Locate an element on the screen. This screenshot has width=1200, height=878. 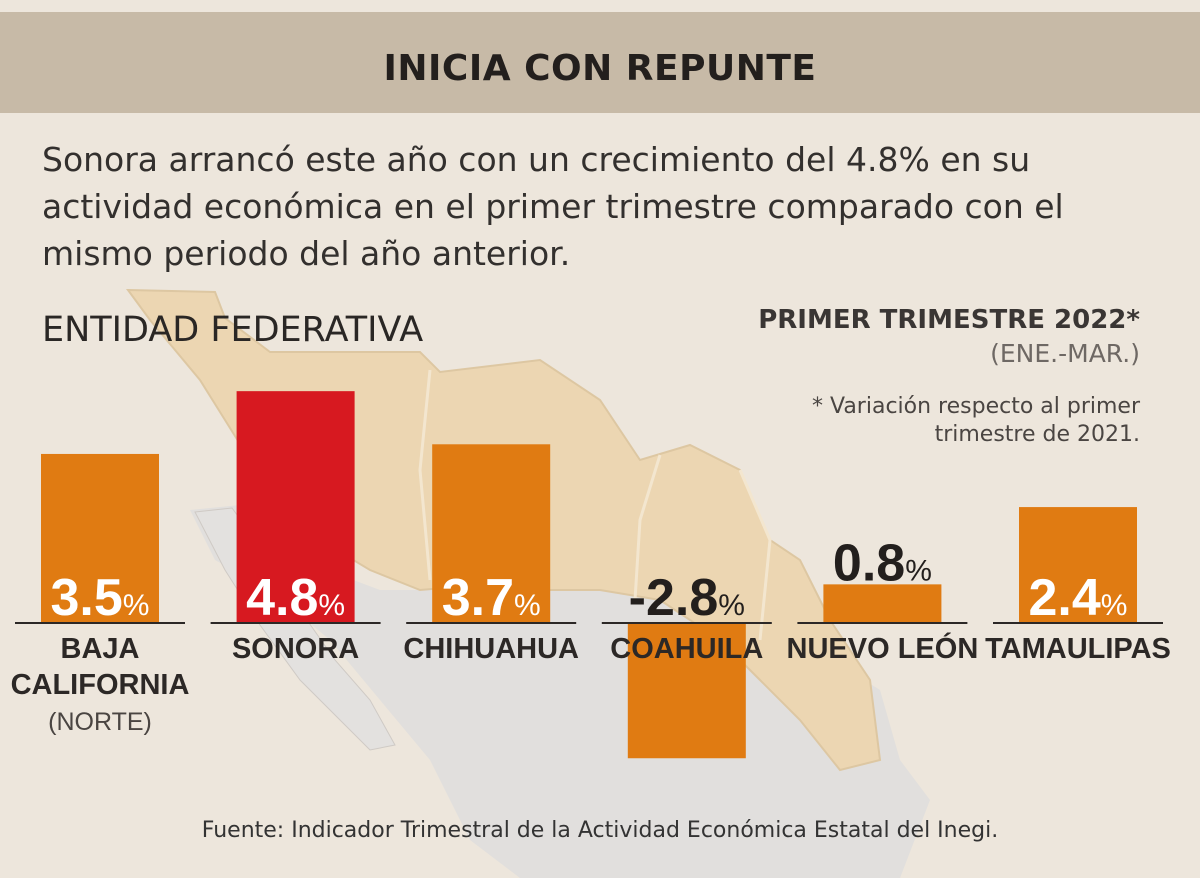
value-label-3: -2.8% is located at coordinates (687, 598).